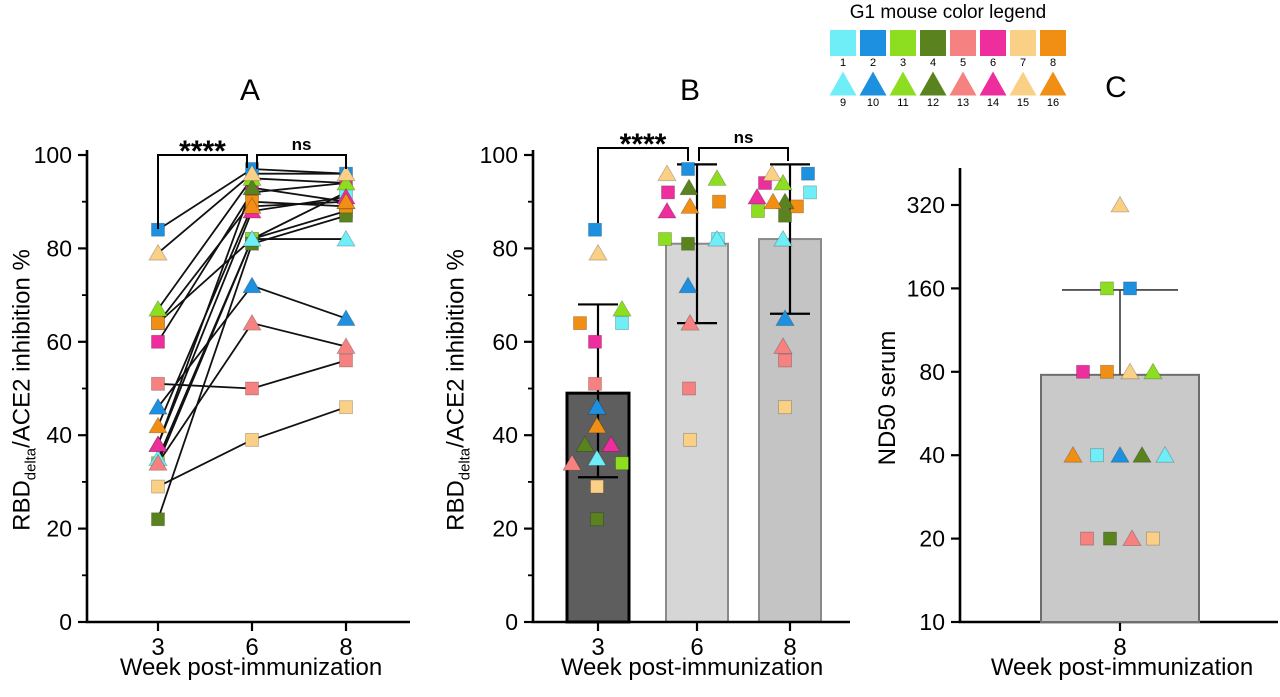 Image resolution: width=1280 pixels, height=697 pixels. What do you see at coordinates (1023, 90) in the screenshot?
I see `legend-entry-15: 15` at bounding box center [1023, 90].